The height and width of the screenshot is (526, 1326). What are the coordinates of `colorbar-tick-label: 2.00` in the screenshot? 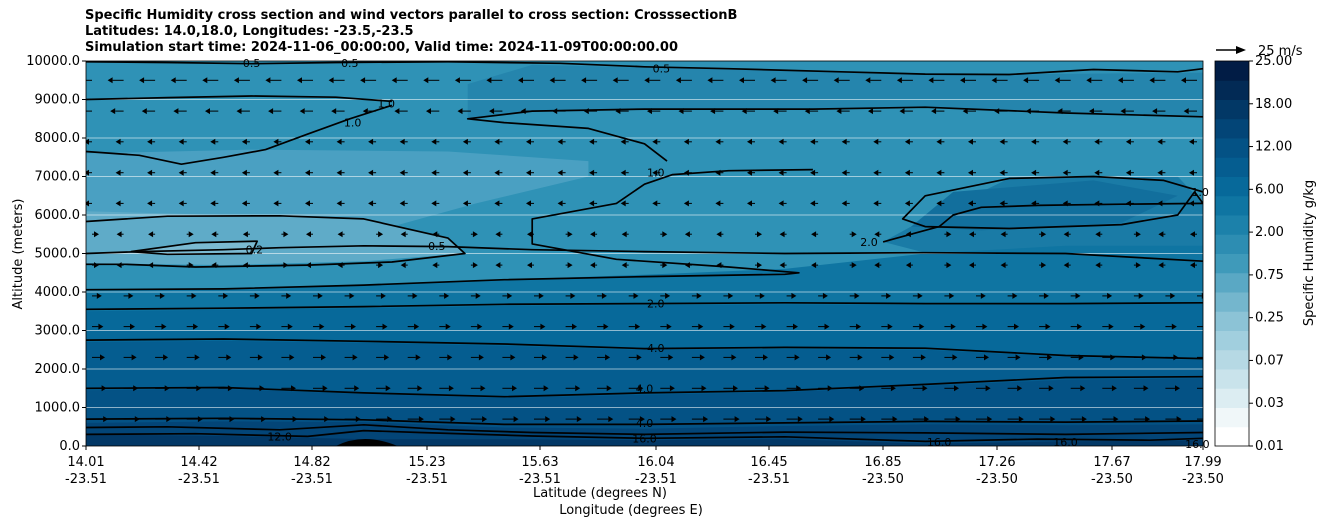 It's located at (1269, 232).